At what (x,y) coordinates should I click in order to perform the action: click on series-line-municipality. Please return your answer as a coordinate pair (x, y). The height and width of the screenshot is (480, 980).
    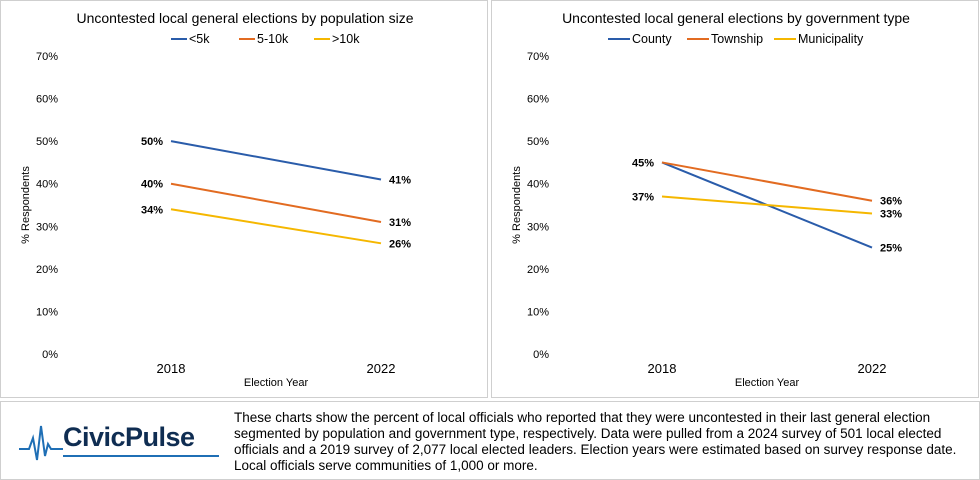
    Looking at the image, I should click on (767, 205).